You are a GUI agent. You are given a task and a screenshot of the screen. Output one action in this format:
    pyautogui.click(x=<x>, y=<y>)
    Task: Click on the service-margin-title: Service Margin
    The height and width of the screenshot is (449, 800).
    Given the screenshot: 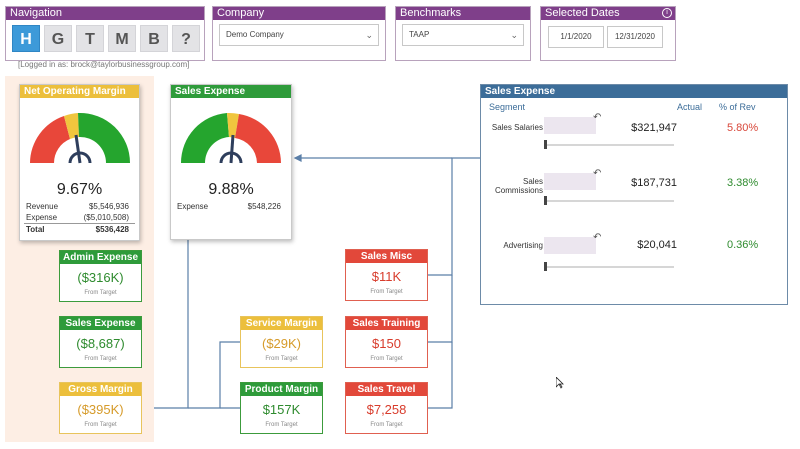 What is the action you would take?
    pyautogui.click(x=281, y=323)
    